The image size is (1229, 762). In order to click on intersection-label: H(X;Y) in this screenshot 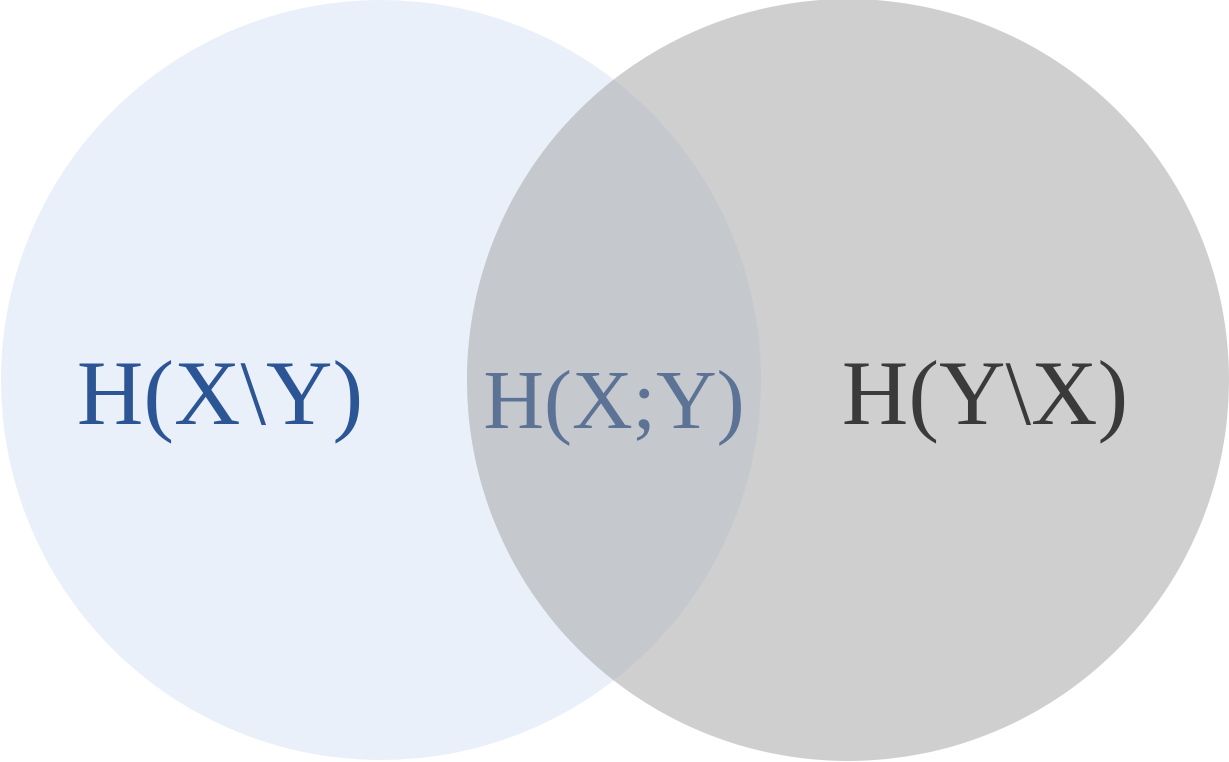, I will do `click(613, 400)`.